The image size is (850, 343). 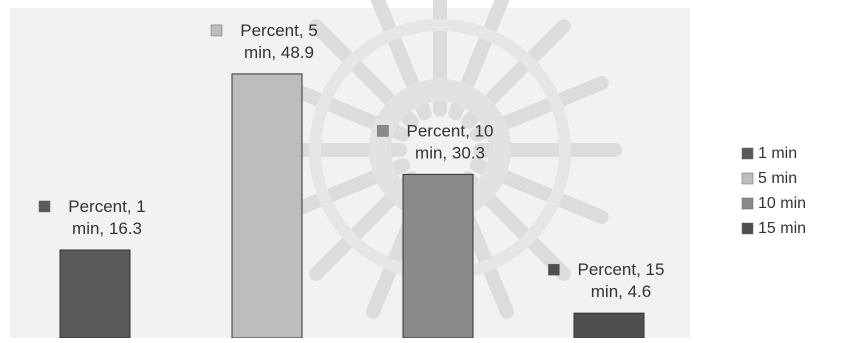 I want to click on data-label-line1: Percent, 15, so click(x=621, y=269).